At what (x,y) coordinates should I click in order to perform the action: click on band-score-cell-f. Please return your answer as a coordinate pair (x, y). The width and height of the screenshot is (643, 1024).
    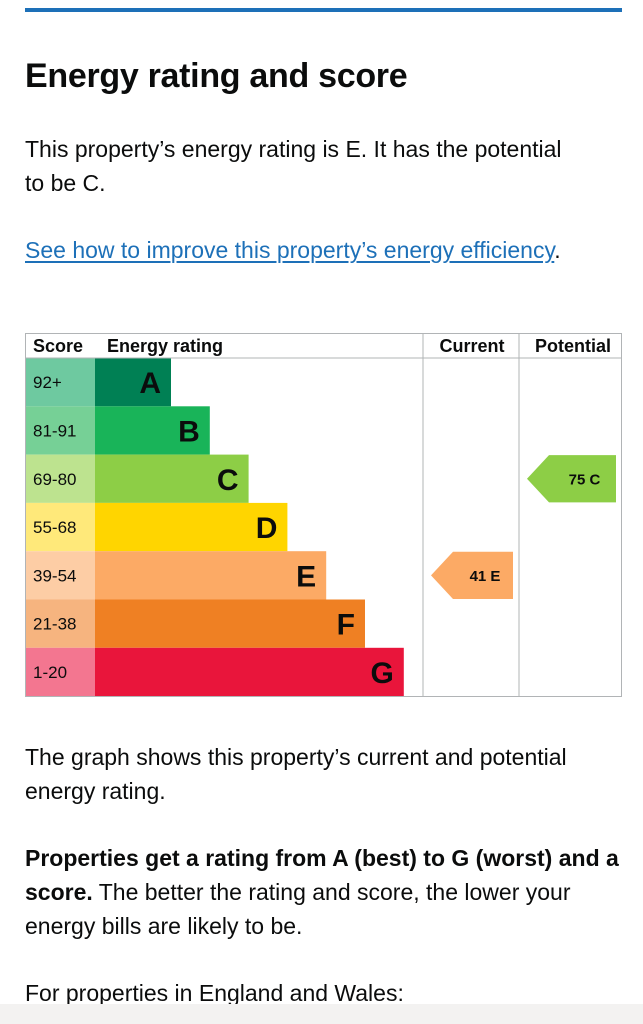
    Looking at the image, I should click on (60, 623).